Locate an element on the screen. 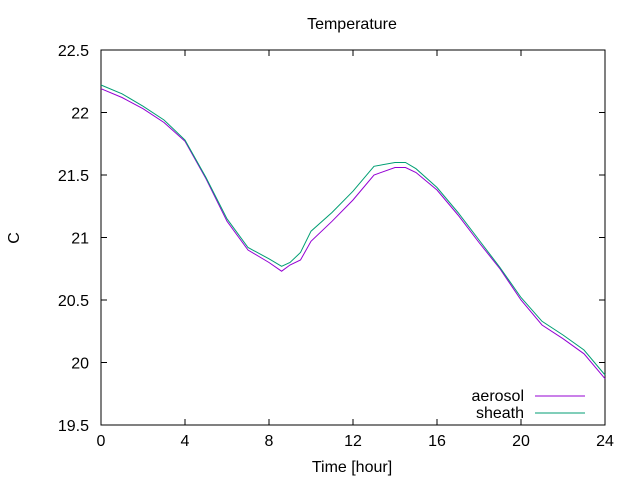 The image size is (640, 480). legend-label: aerosol is located at coordinates (498, 396).